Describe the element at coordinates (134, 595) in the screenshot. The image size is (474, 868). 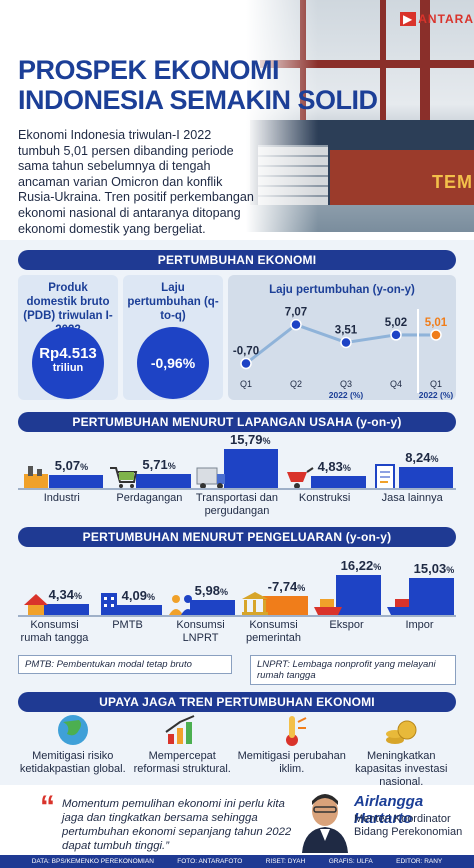
I see `bar-value-number: 4,09` at that location.